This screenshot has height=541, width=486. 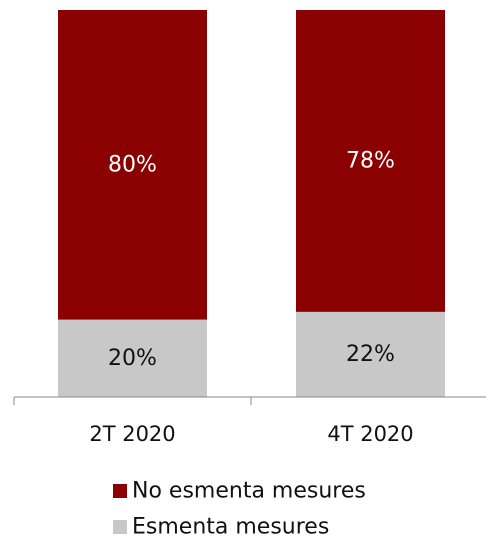 I want to click on x-tick-label: 2T 2020, so click(x=132, y=434).